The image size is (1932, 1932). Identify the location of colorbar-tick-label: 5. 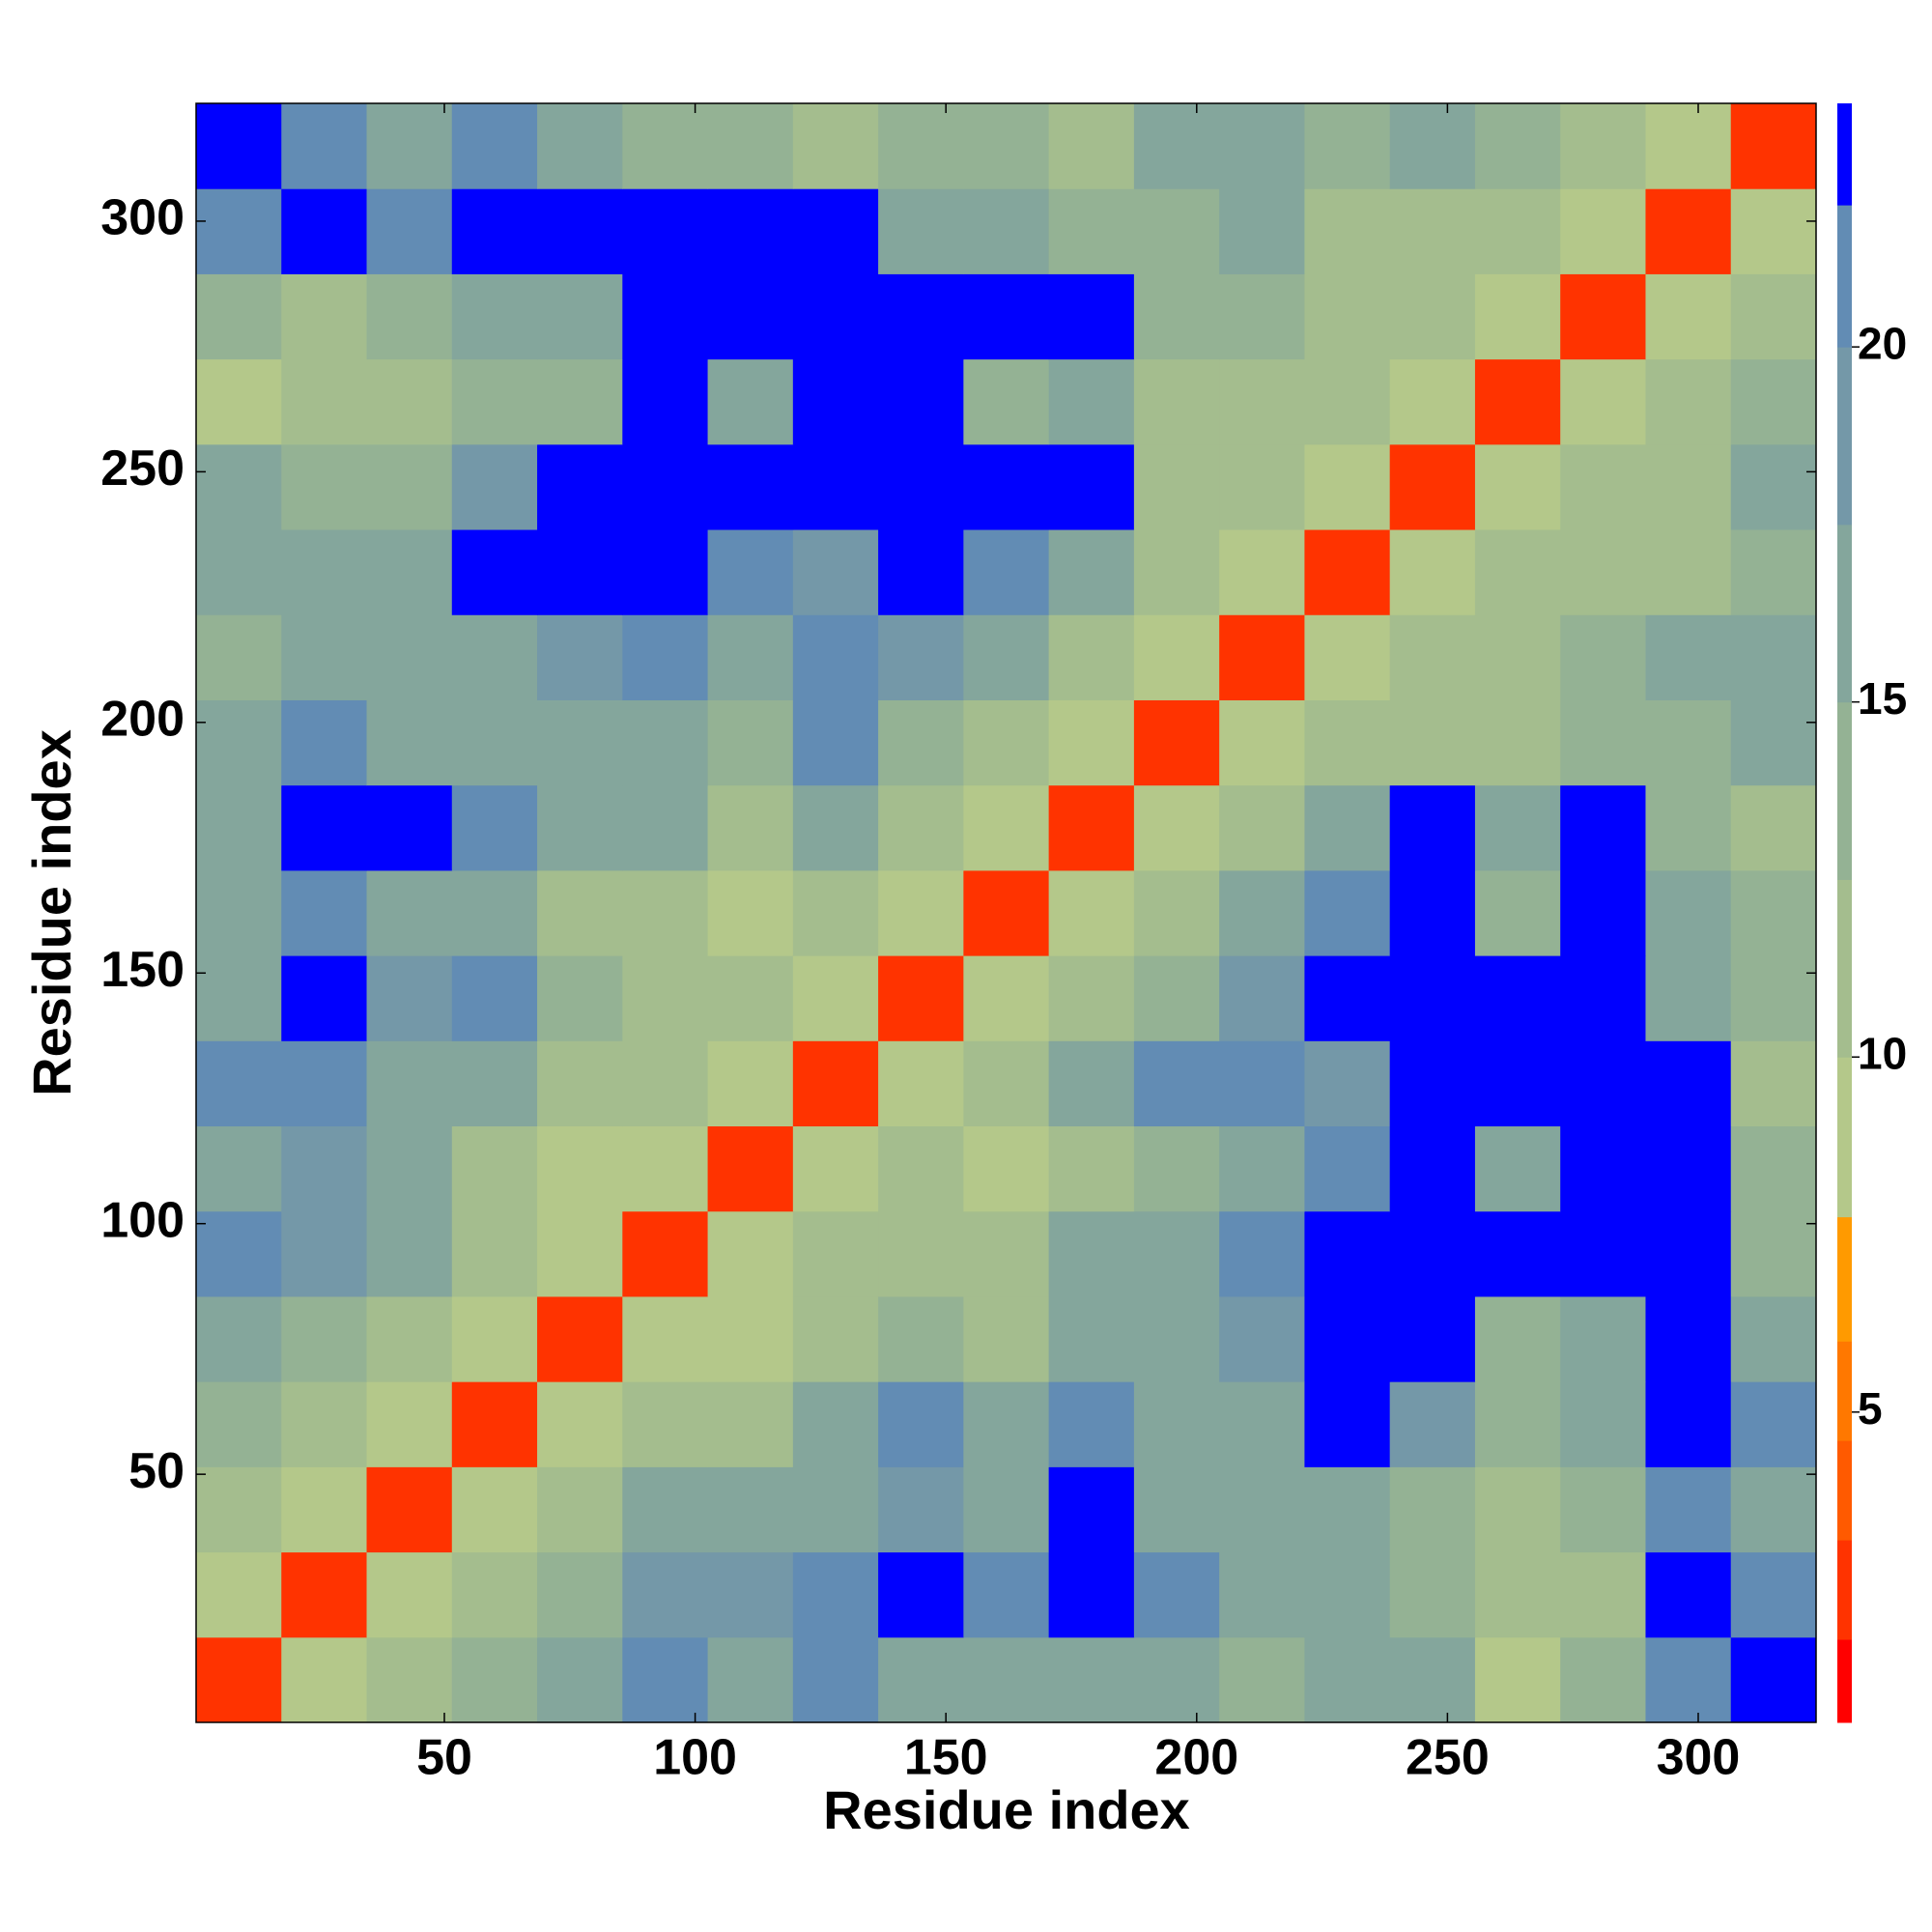
(1870, 1408).